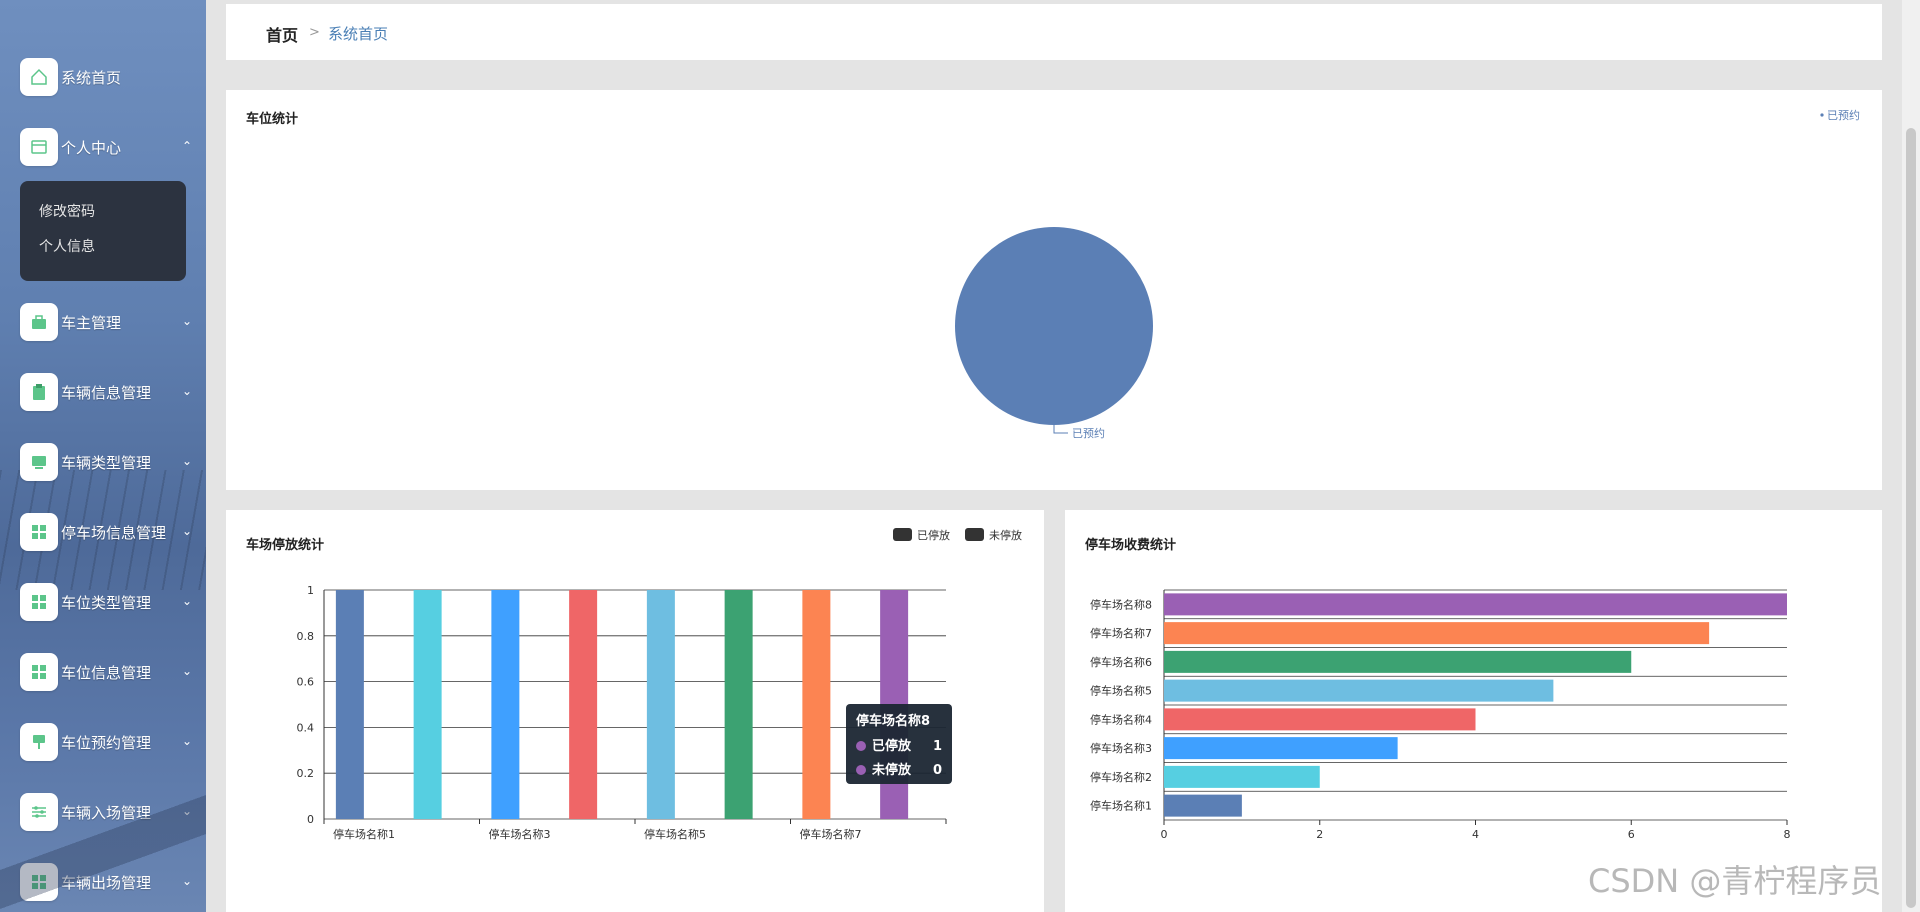 The image size is (1920, 912). What do you see at coordinates (91, 322) in the screenshot?
I see `sidebar-item-label: 车主管理` at bounding box center [91, 322].